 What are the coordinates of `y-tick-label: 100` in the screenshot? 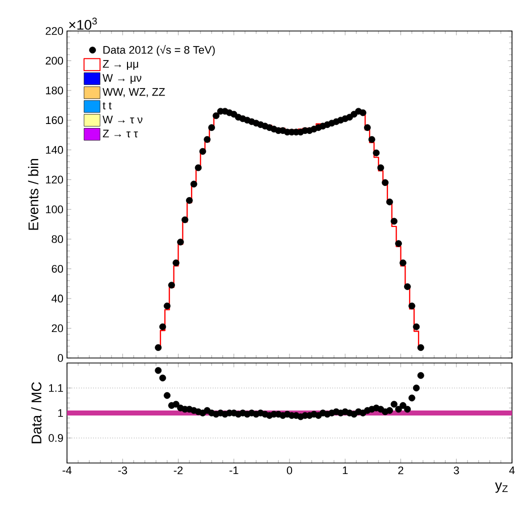 It's located at (55, 209).